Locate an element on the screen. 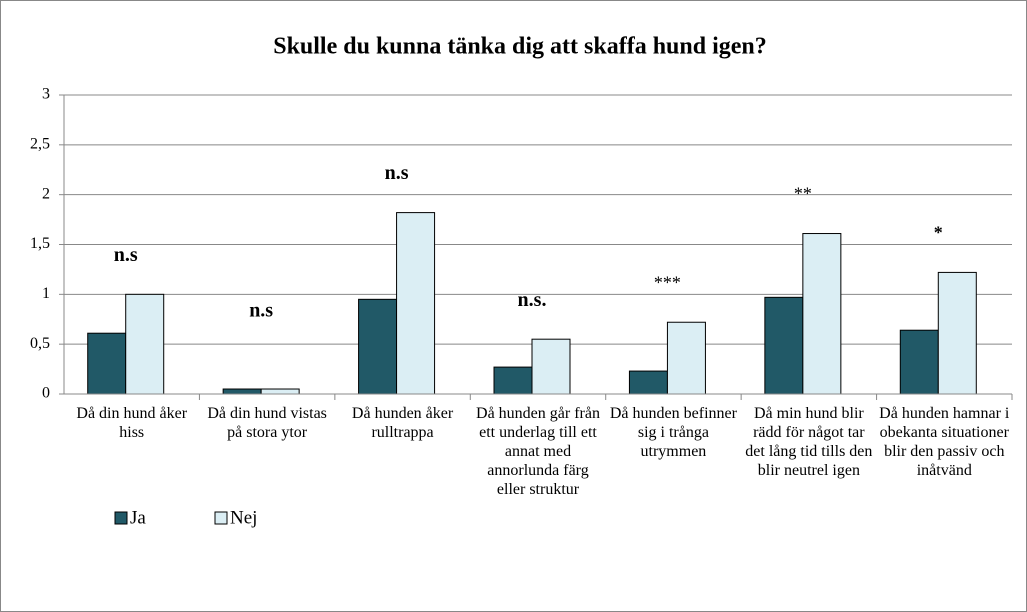 The height and width of the screenshot is (612, 1027). x-tick-label: Då hunden åker rulltrappa is located at coordinates (402, 423).